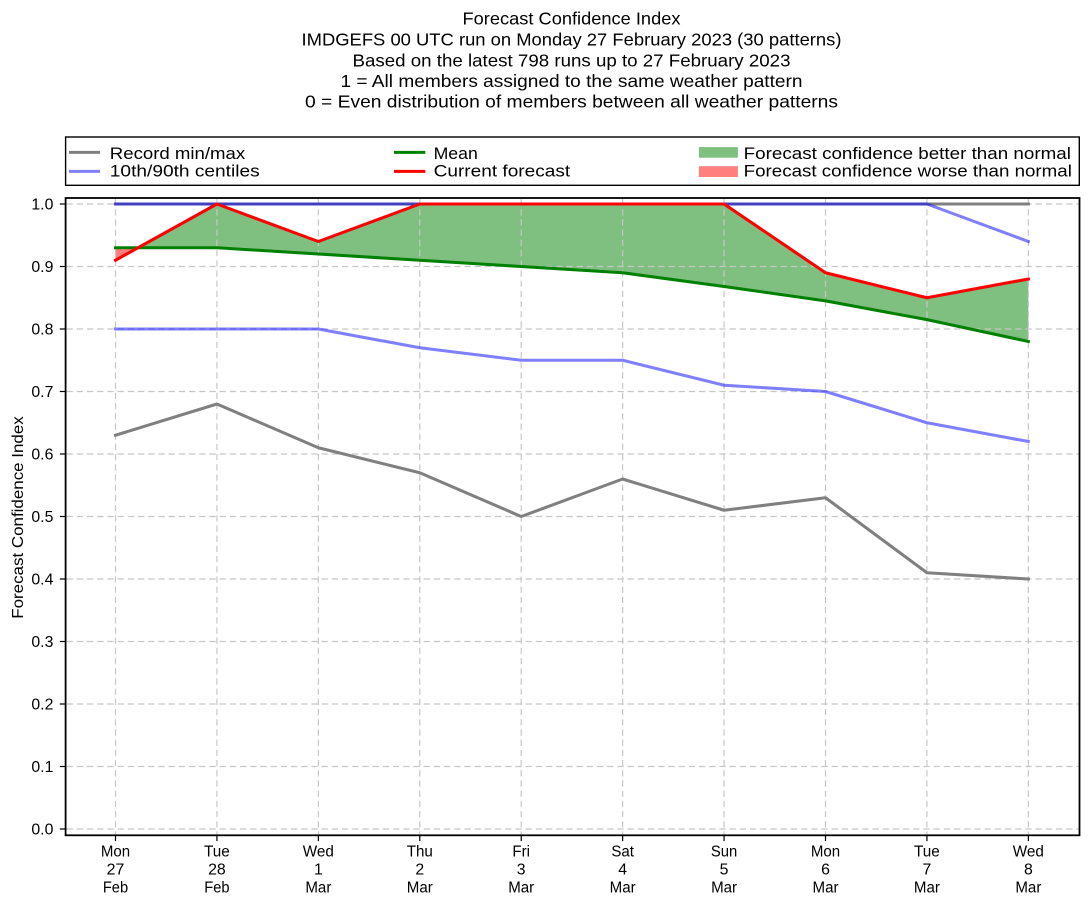  What do you see at coordinates (724, 870) in the screenshot?
I see `svg-text: 5` at bounding box center [724, 870].